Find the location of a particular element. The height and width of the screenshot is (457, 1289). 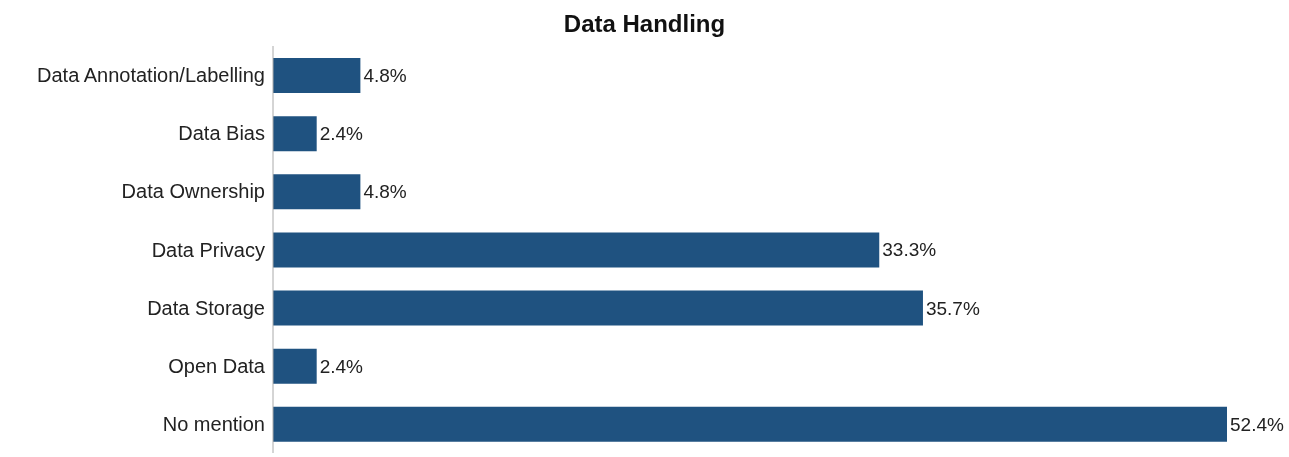

data-label: 33.3% is located at coordinates (909, 250).